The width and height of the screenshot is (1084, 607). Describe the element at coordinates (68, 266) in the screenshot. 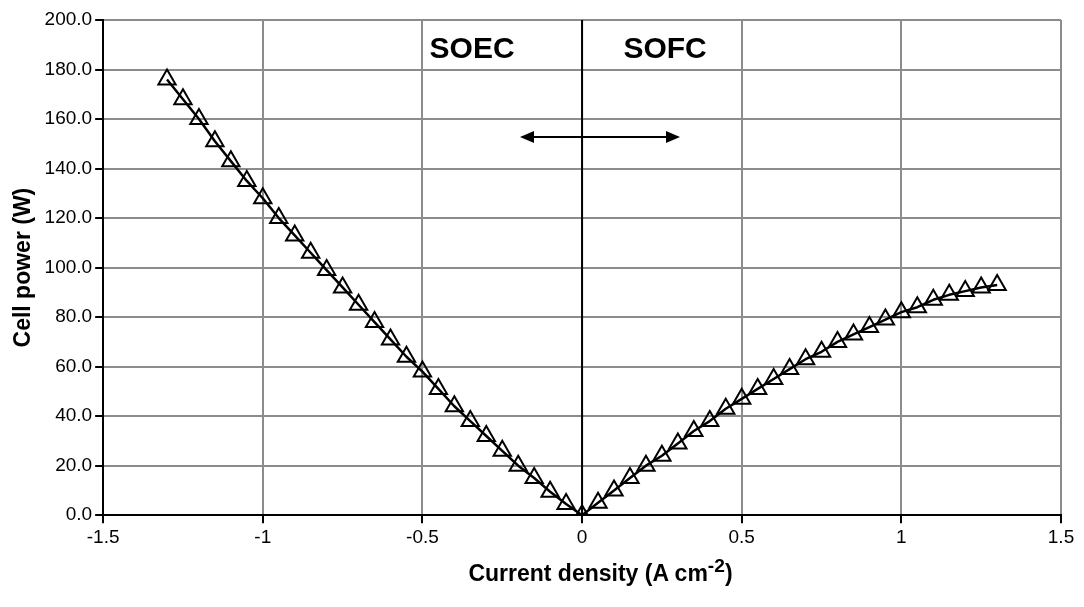

I see `y-tick-label: 100.0` at that location.